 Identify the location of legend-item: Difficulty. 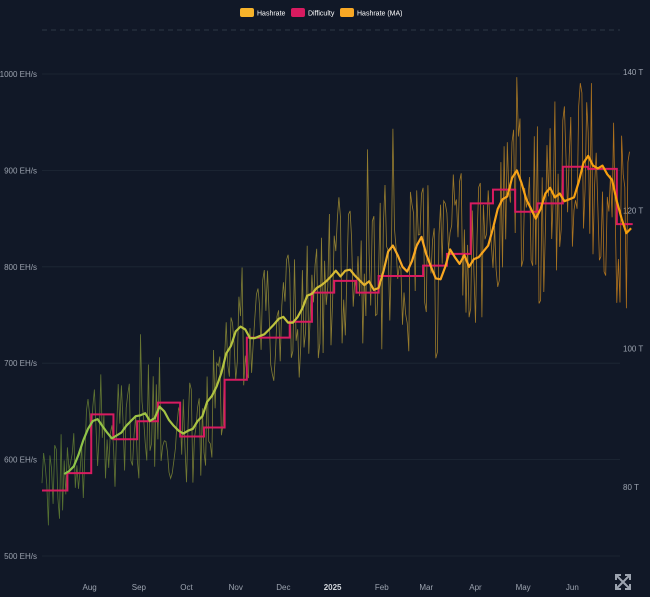
(313, 13).